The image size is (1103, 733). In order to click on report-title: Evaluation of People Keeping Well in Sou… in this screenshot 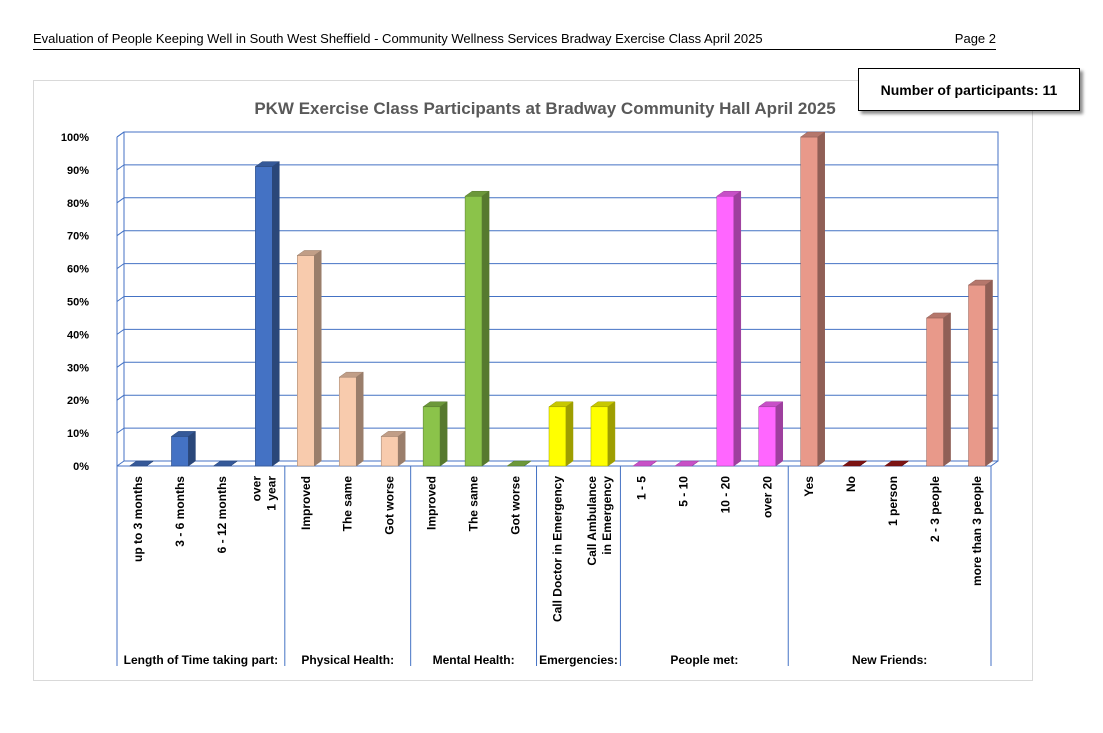, I will do `click(398, 38)`.